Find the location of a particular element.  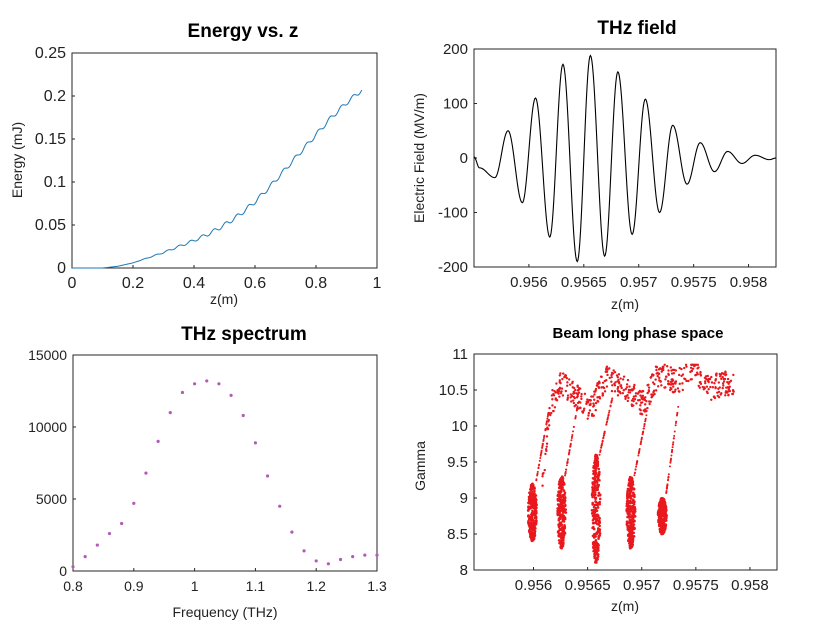

field-series-line is located at coordinates (625, 158).